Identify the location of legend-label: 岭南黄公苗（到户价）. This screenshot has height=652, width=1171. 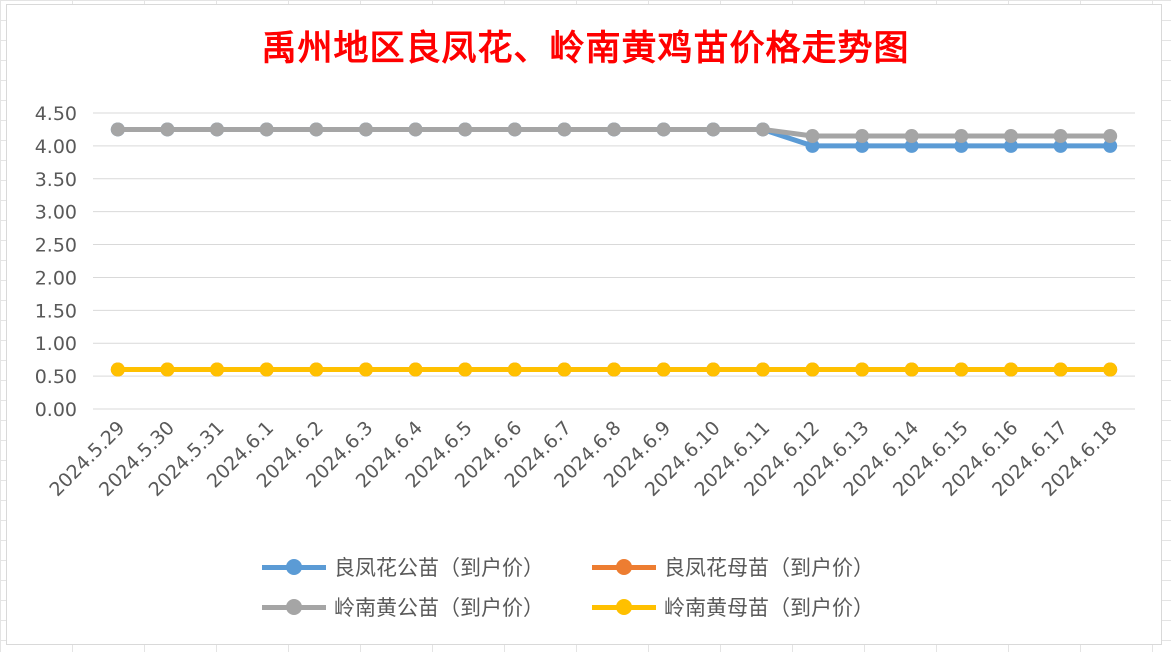
(439, 608).